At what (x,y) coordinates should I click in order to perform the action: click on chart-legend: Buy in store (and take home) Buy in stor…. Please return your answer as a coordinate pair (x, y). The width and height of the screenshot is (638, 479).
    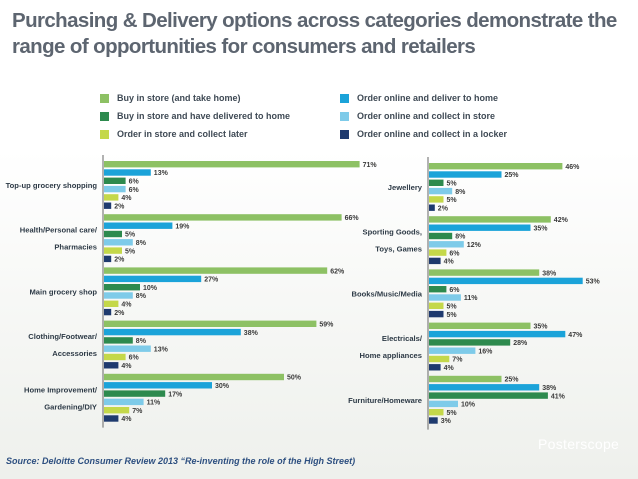
    Looking at the image, I should click on (320, 116).